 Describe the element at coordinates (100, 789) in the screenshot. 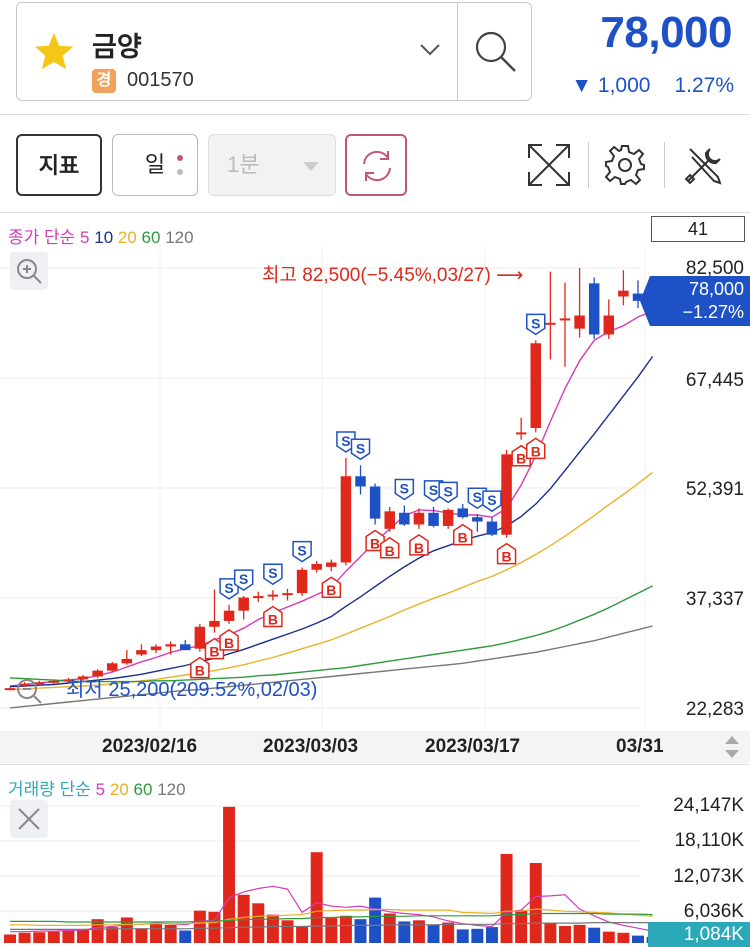

I see `volume-legend-ma5: 5` at that location.